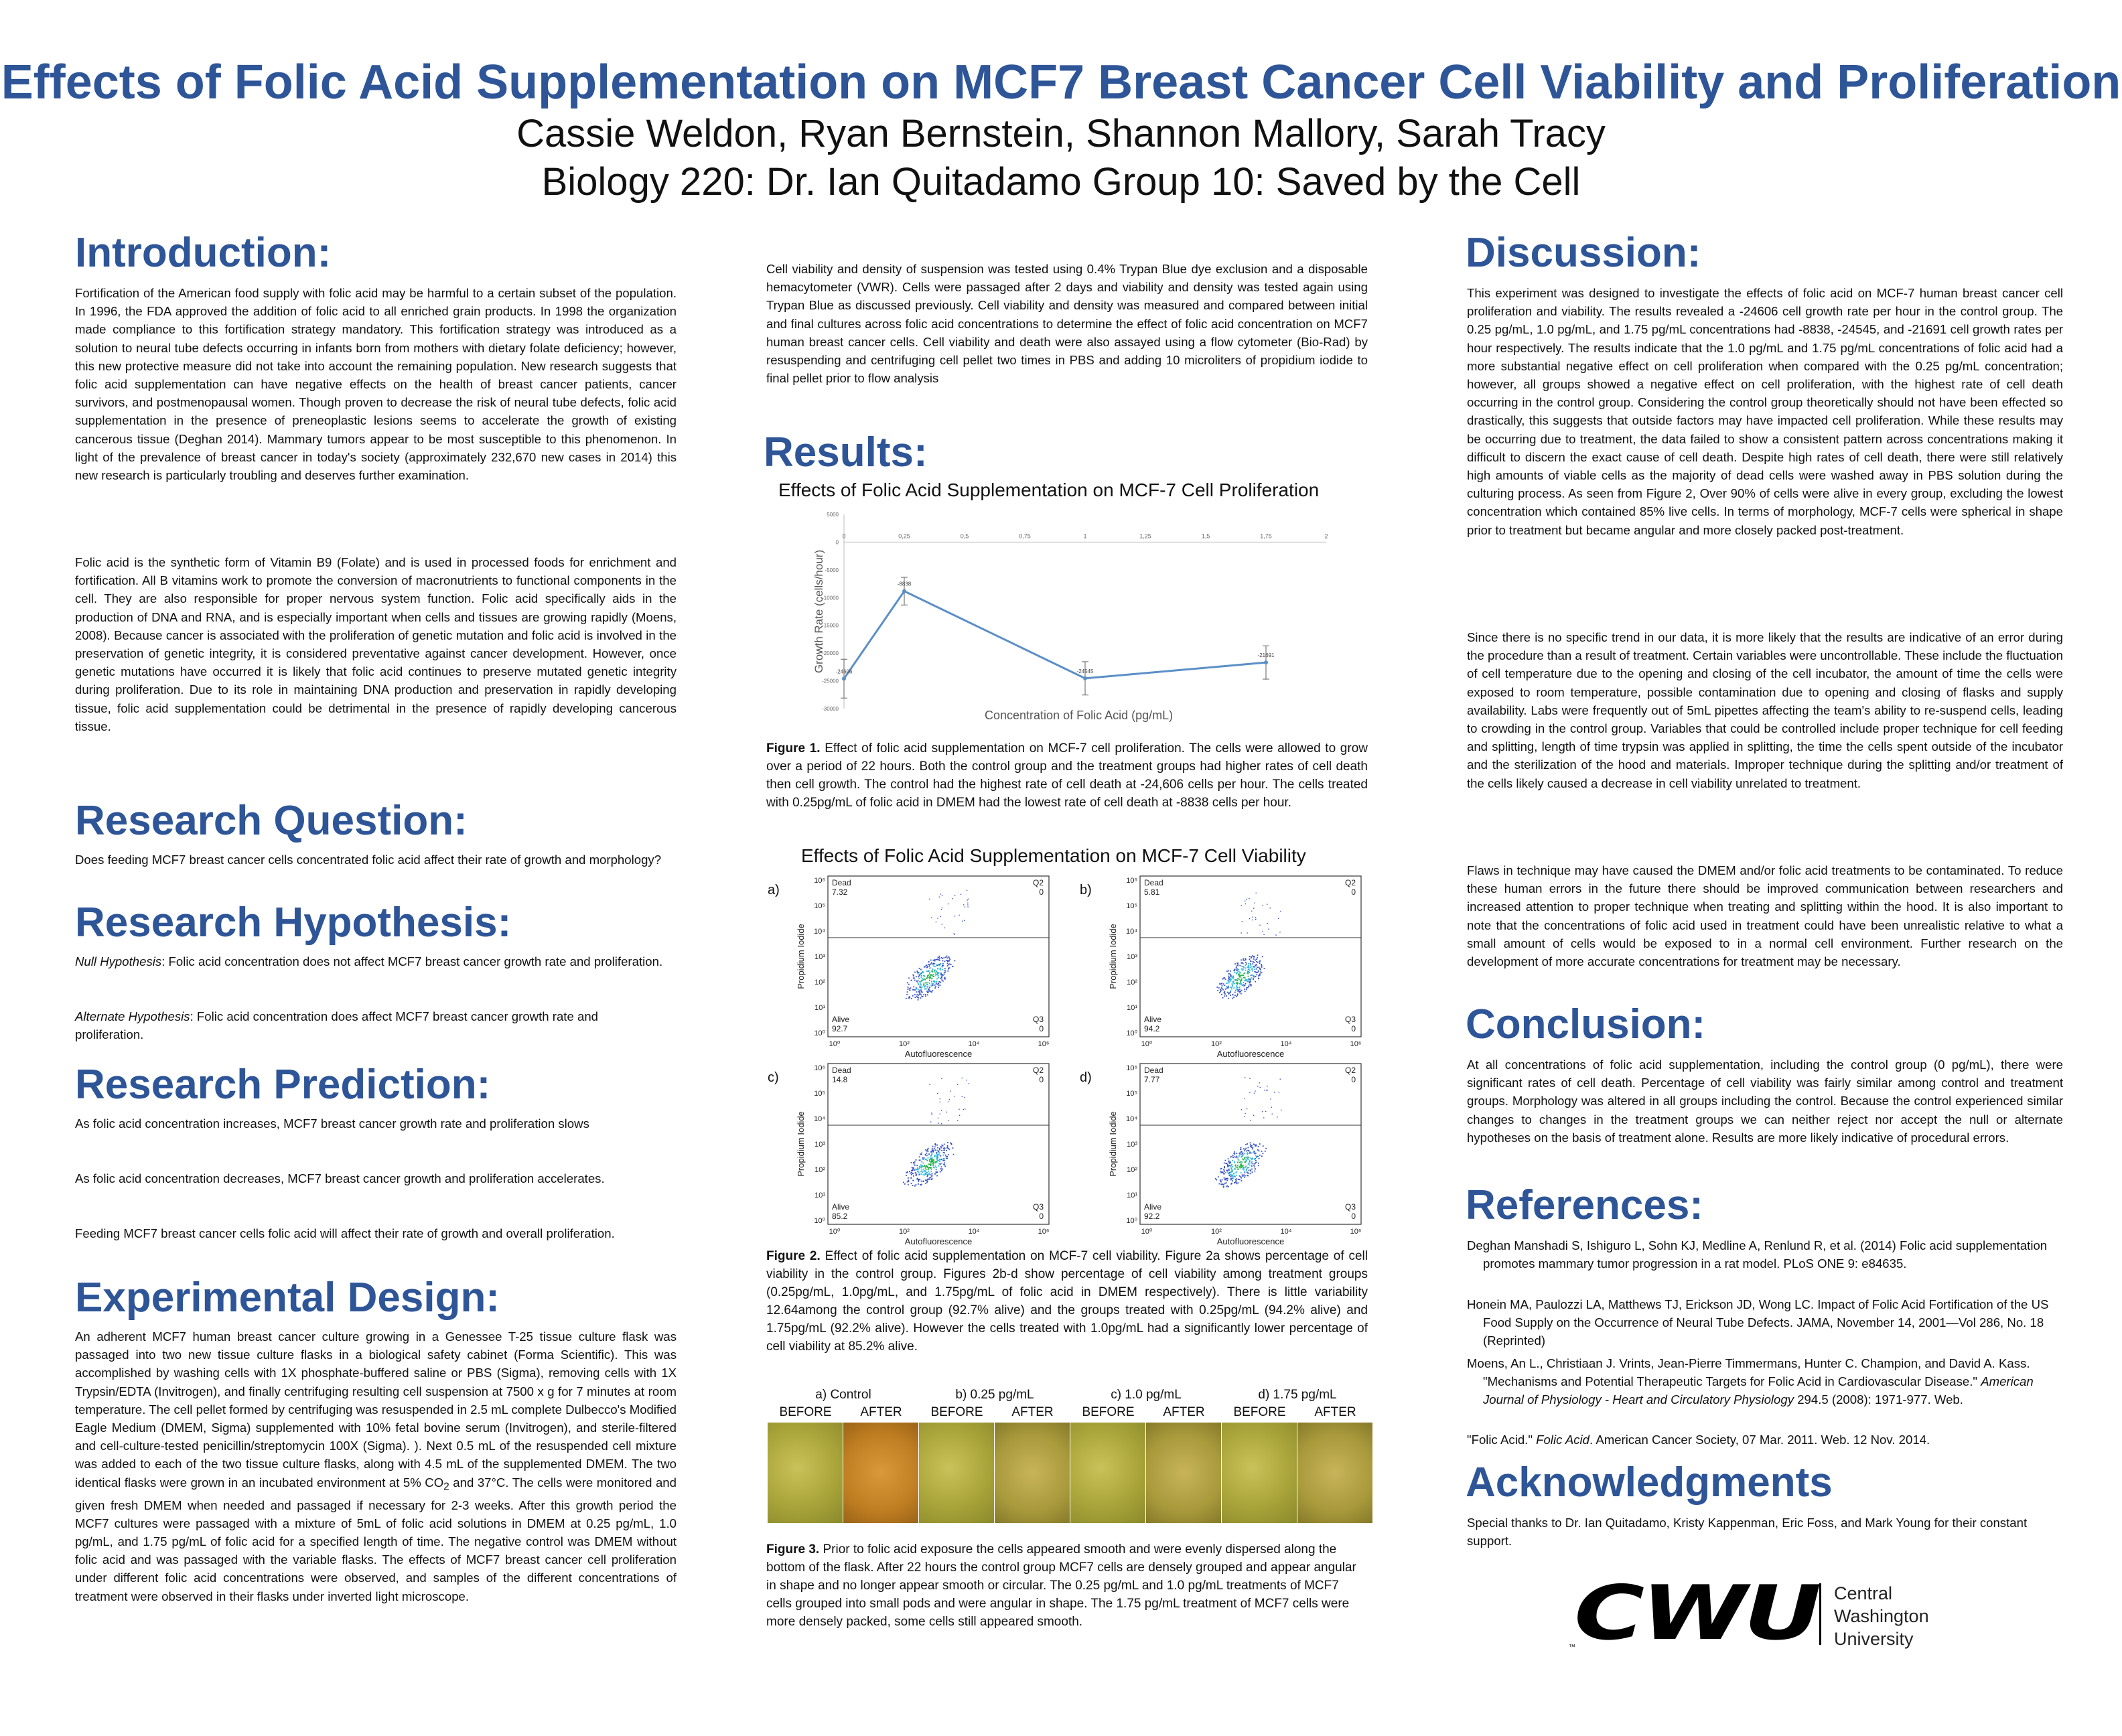 The width and height of the screenshot is (2122, 1736). What do you see at coordinates (840, 1028) in the screenshot?
I see `flow-alive-value: 92.7` at bounding box center [840, 1028].